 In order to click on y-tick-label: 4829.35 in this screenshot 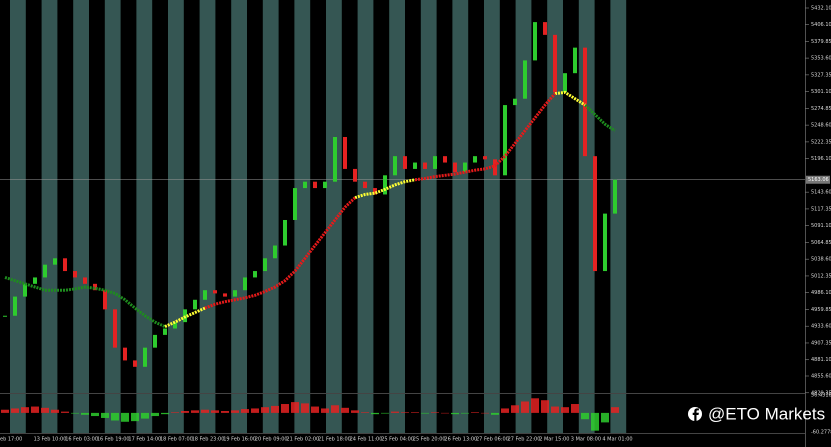, I will do `click(821, 393)`.